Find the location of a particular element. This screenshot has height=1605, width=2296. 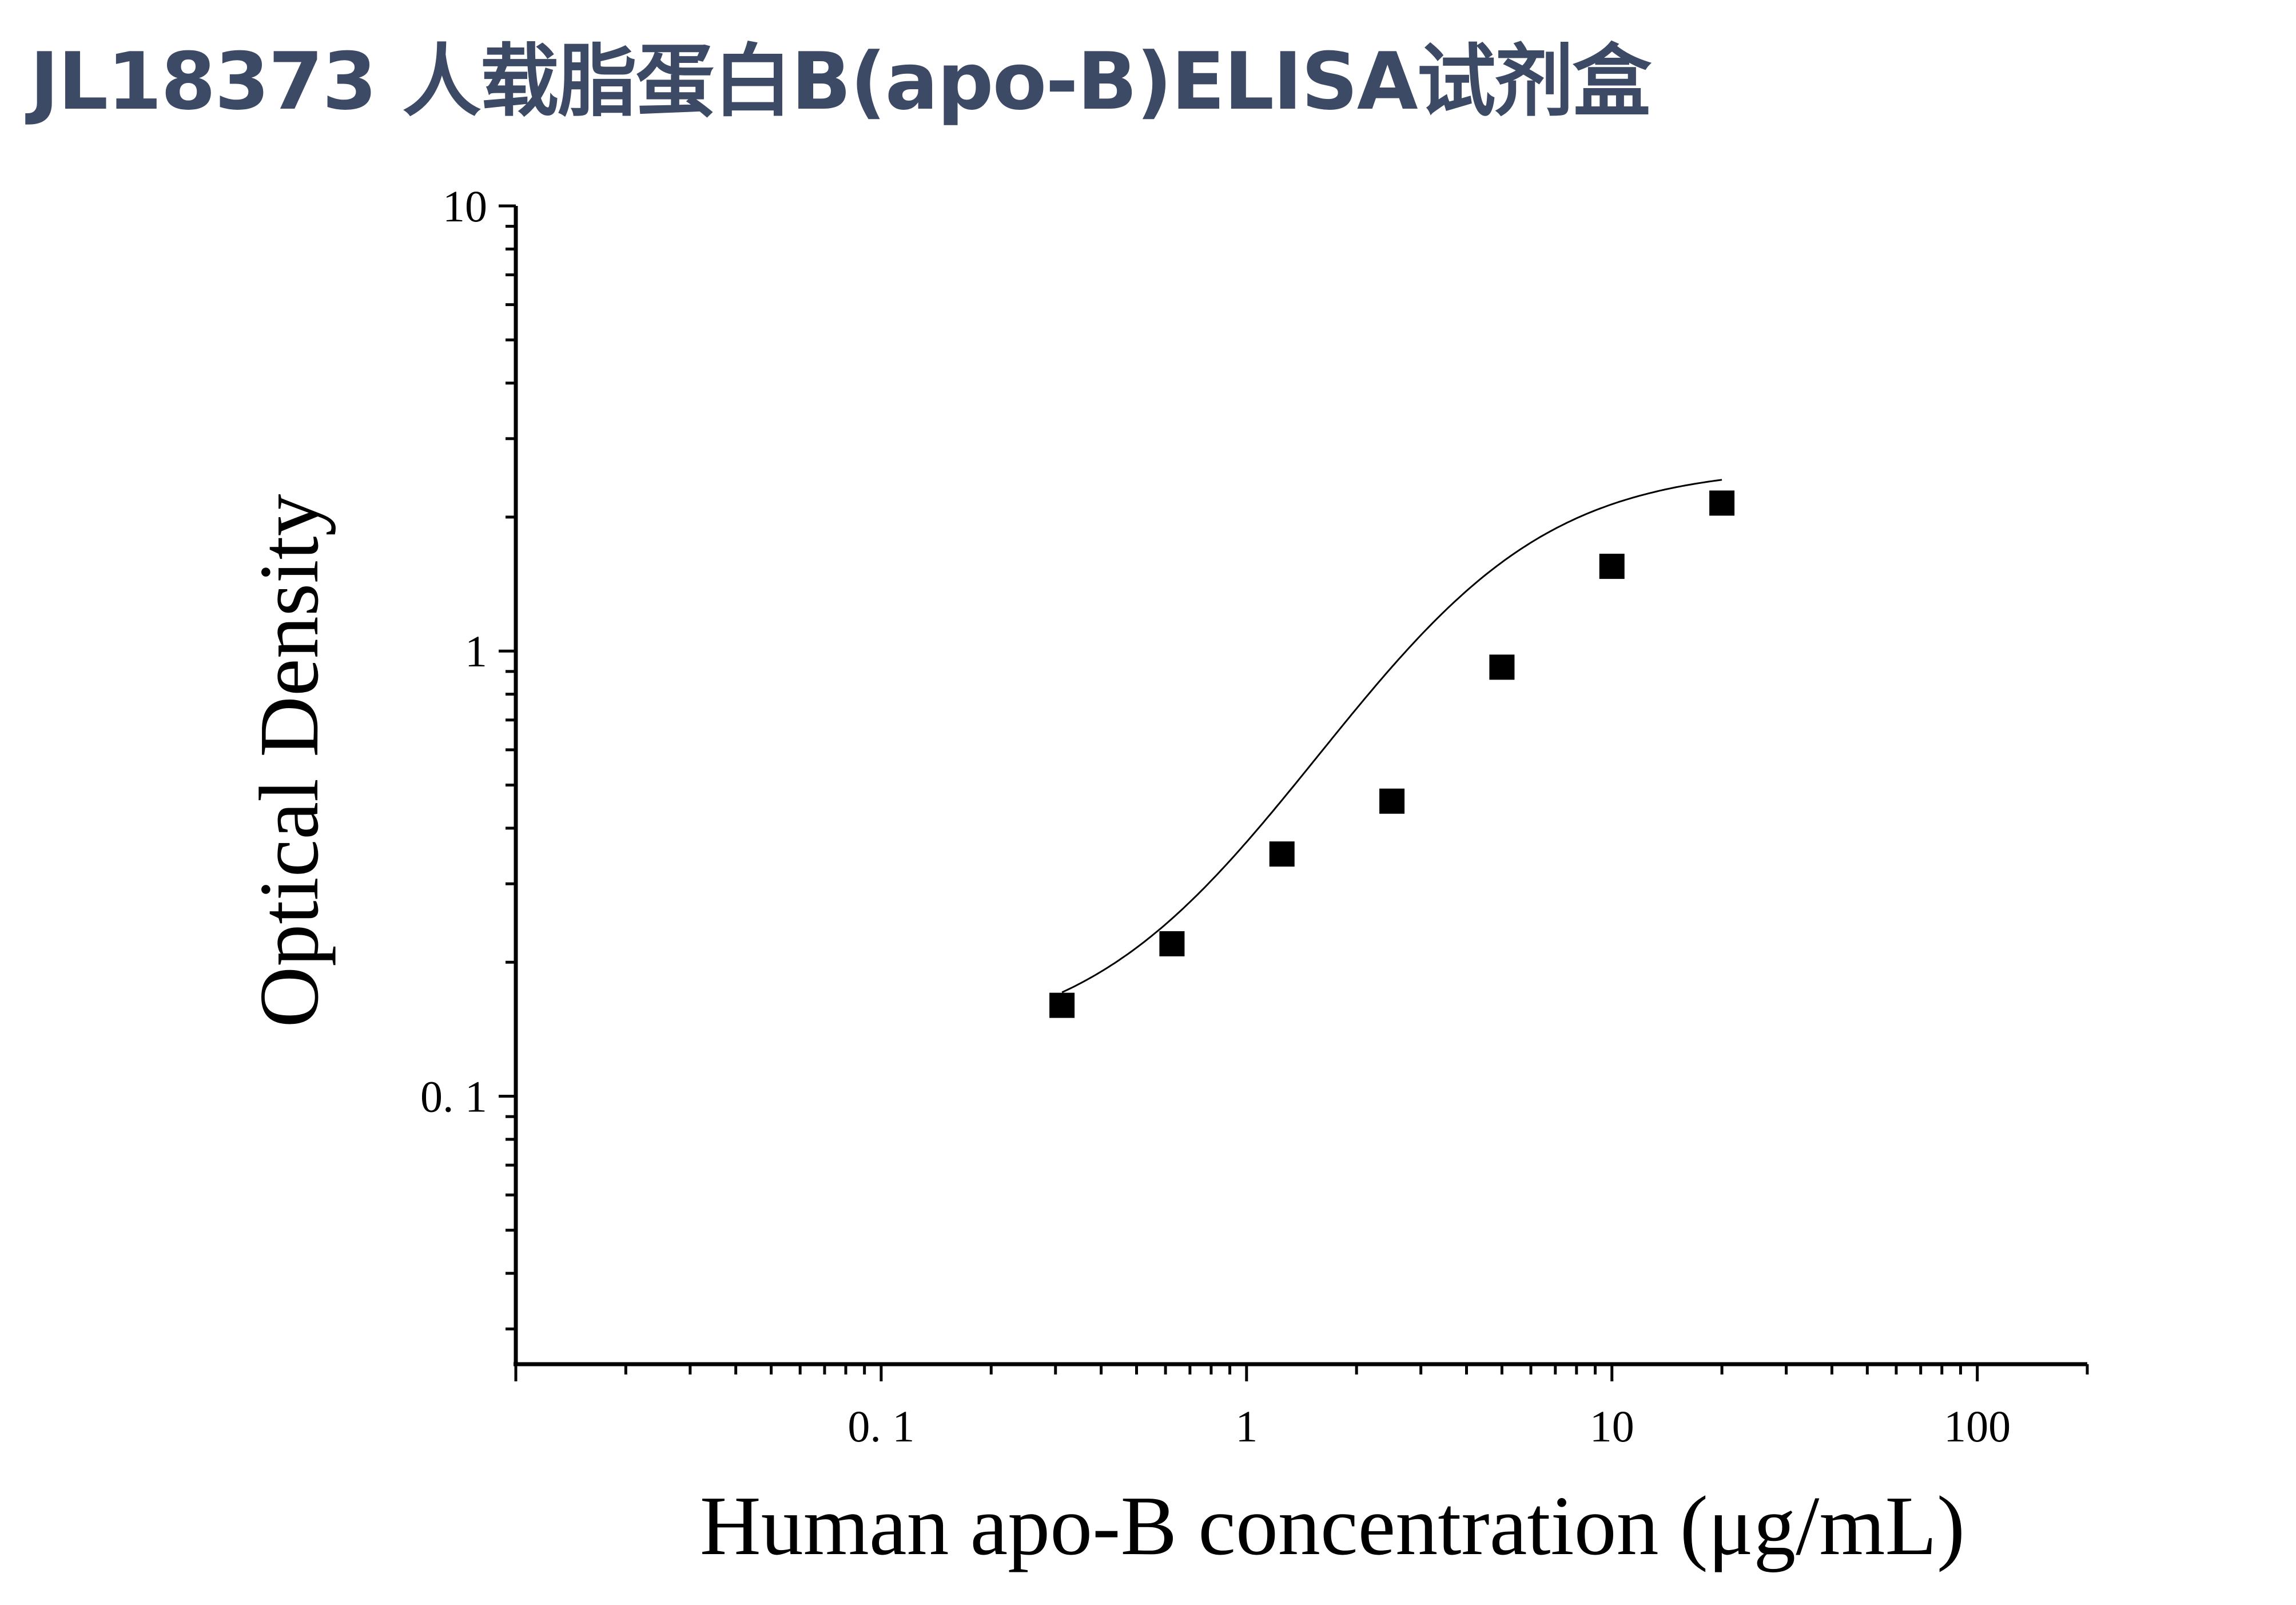

fit-curve-layer is located at coordinates (1391, 736).